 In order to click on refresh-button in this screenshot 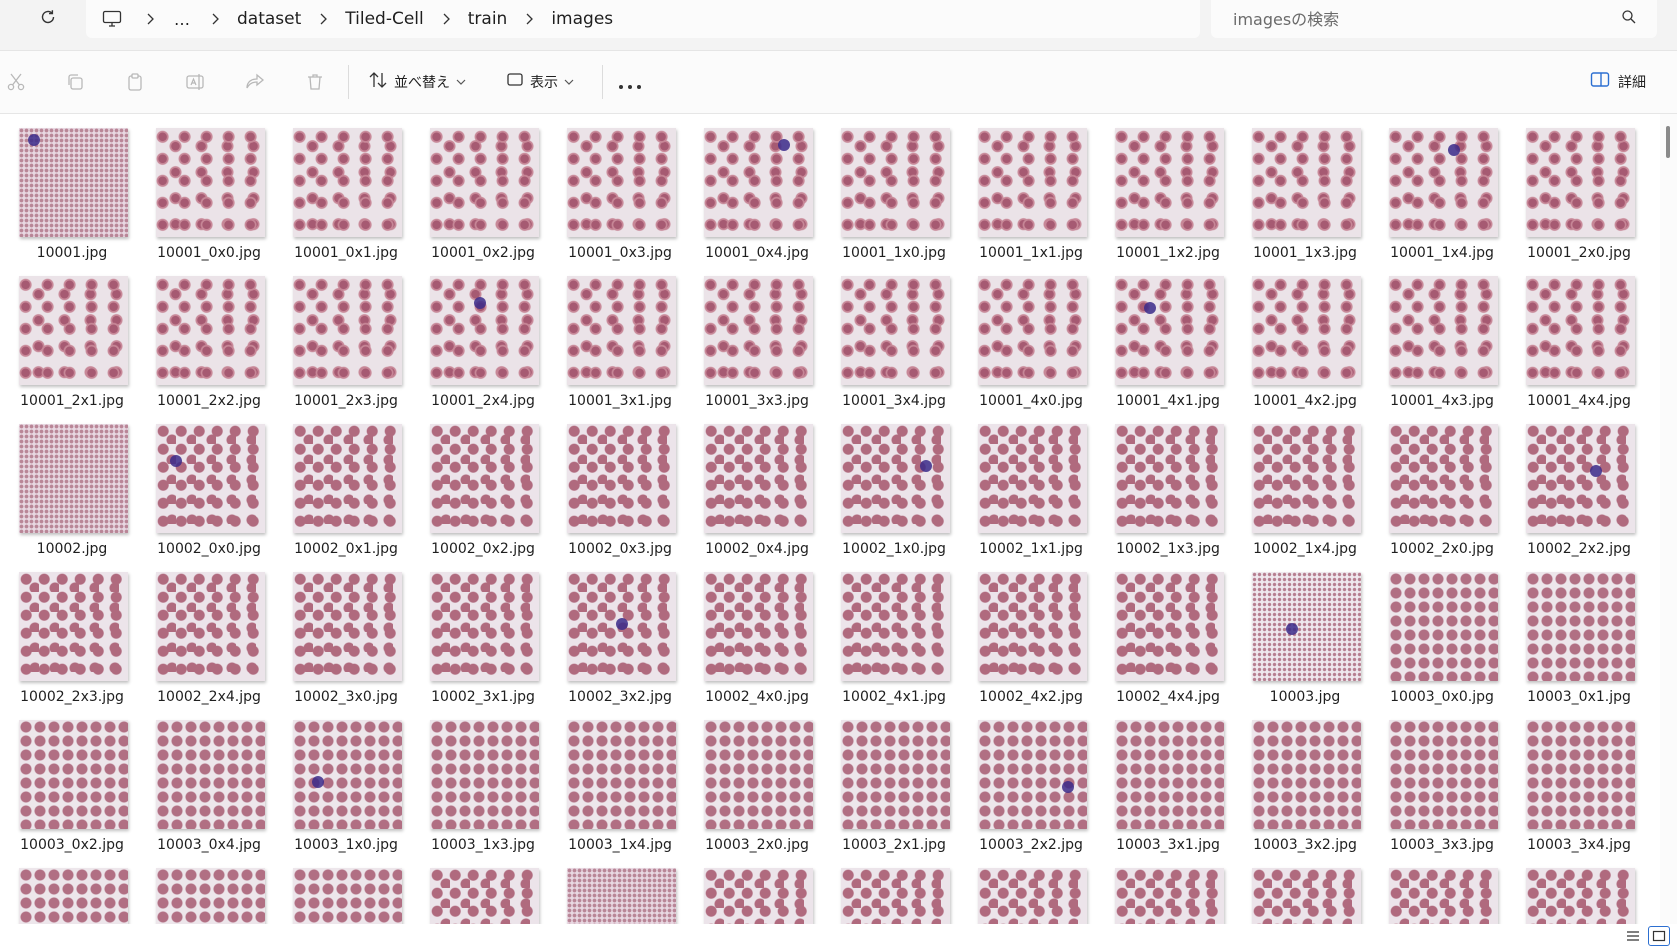, I will do `click(48, 19)`.